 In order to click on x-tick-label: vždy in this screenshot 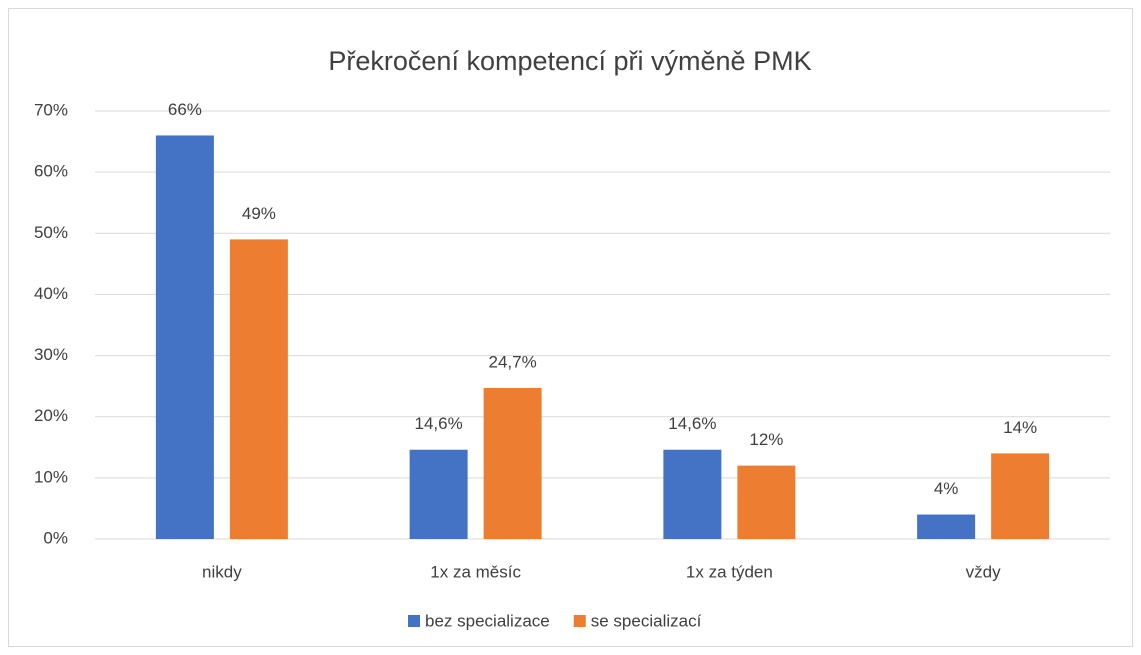, I will do `click(983, 571)`.